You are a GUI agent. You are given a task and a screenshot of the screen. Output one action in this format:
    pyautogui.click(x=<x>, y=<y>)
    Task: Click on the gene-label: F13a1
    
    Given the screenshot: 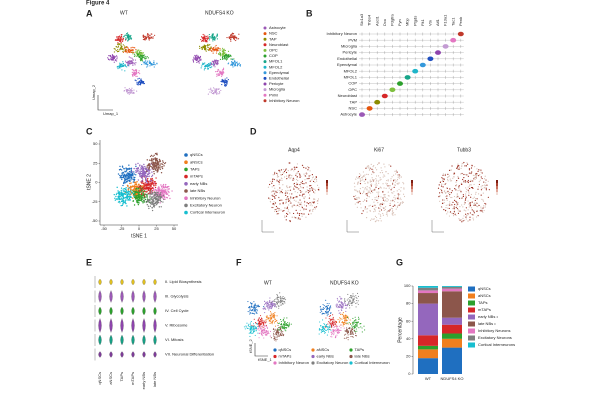 What is the action you would take?
    pyautogui.click(x=445, y=20)
    